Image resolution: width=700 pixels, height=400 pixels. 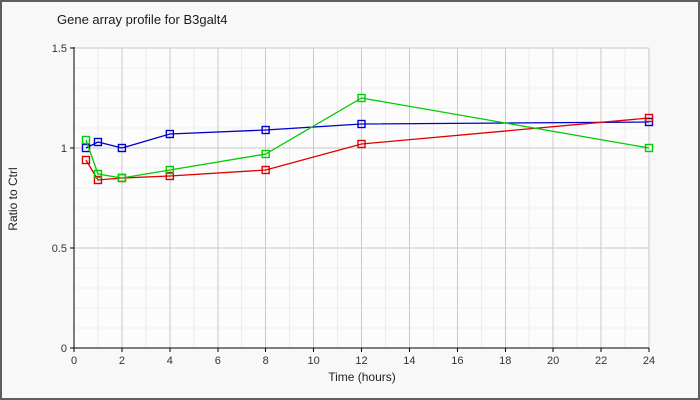 What do you see at coordinates (218, 361) in the screenshot?
I see `x-tick-label: 6` at bounding box center [218, 361].